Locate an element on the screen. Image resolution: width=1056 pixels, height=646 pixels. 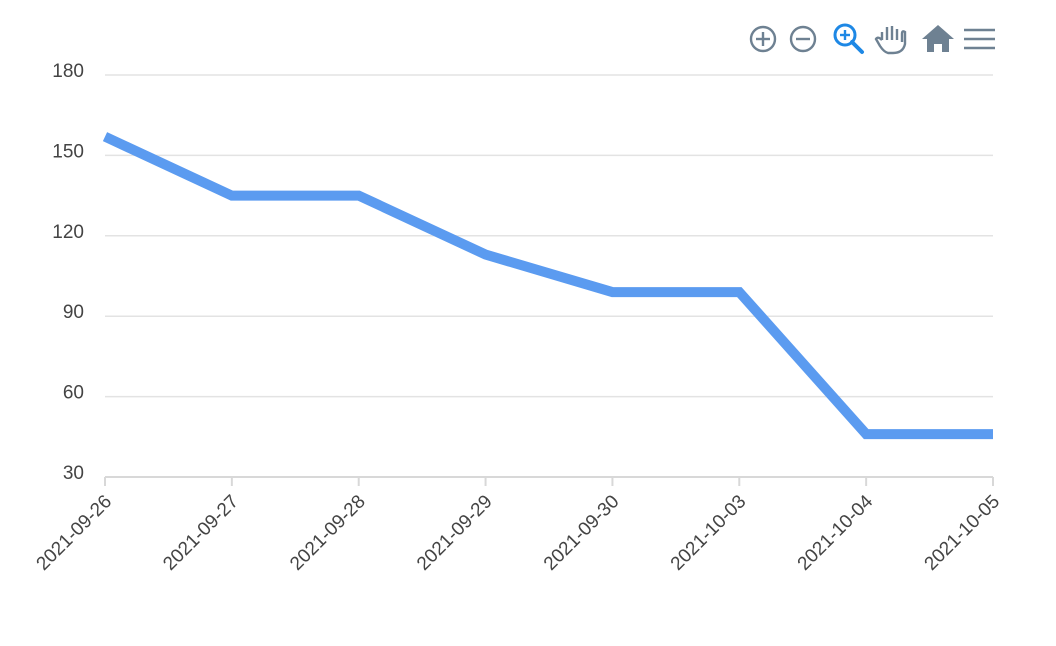
x-tick-label: 2021-09-28 is located at coordinates (328, 533).